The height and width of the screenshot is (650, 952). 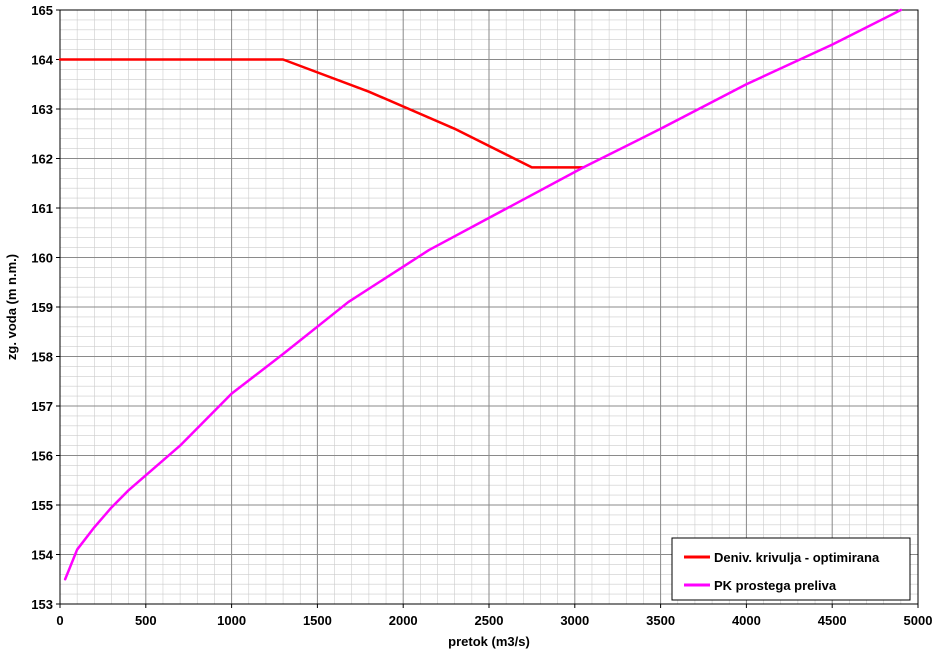 I want to click on y-tick-label: 157, so click(x=42, y=406).